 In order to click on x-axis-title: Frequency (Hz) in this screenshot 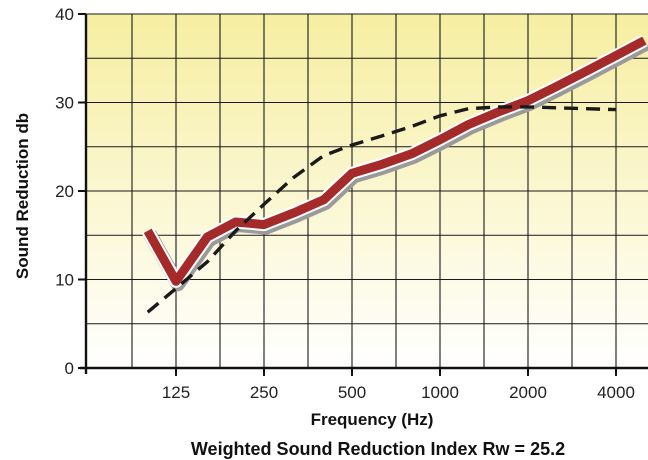, I will do `click(372, 419)`.